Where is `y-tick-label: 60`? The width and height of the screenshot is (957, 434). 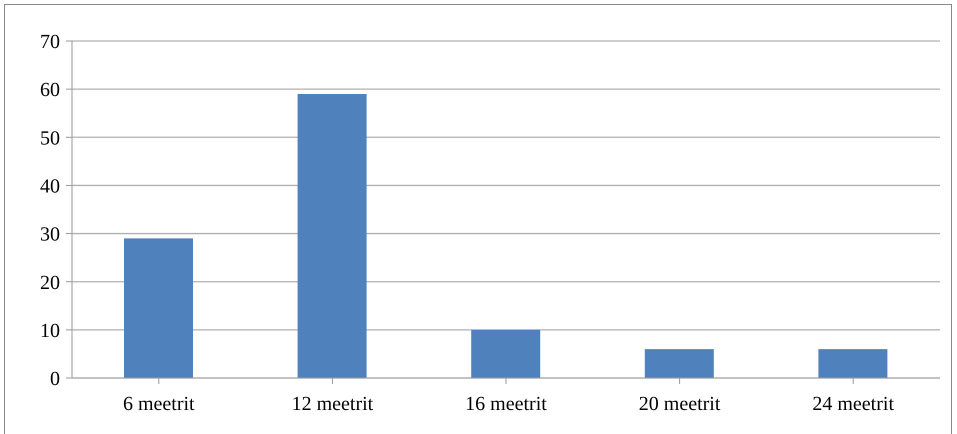
y-tick-label: 60 is located at coordinates (50, 90).